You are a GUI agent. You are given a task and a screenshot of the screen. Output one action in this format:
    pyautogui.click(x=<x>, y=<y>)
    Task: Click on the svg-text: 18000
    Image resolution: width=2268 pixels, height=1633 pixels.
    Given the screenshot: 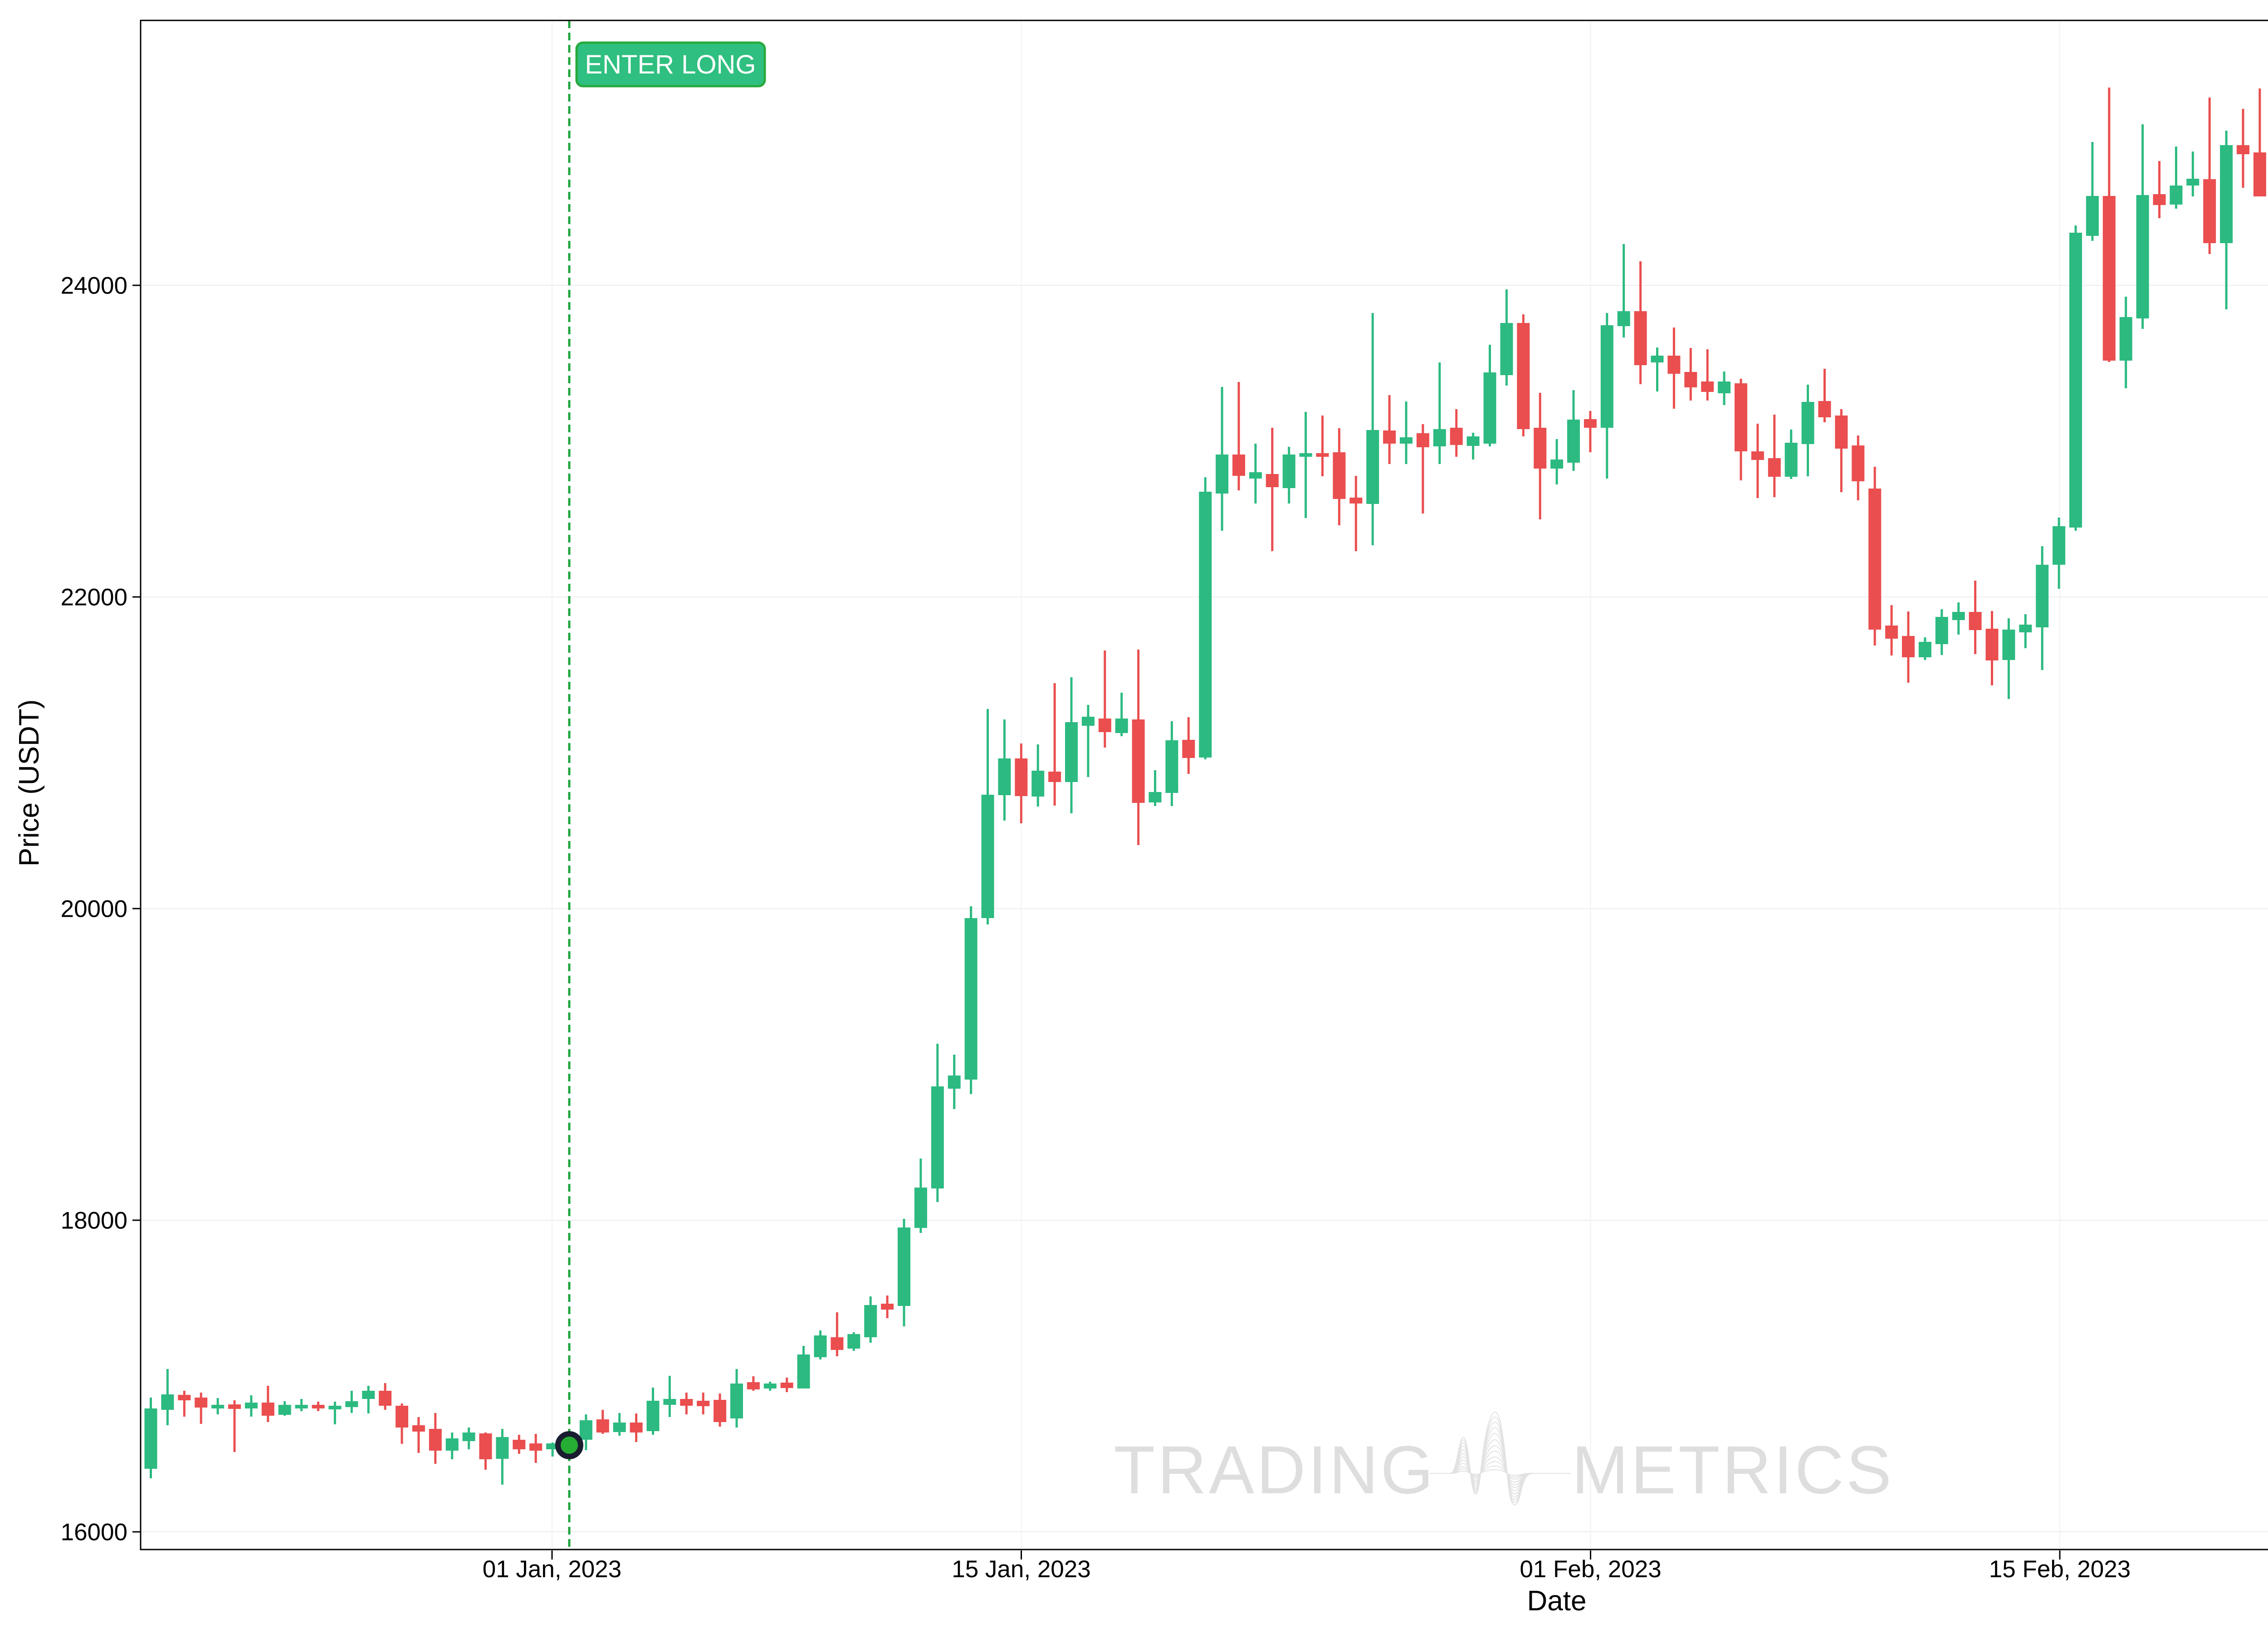 What is the action you would take?
    pyautogui.click(x=94, y=1221)
    